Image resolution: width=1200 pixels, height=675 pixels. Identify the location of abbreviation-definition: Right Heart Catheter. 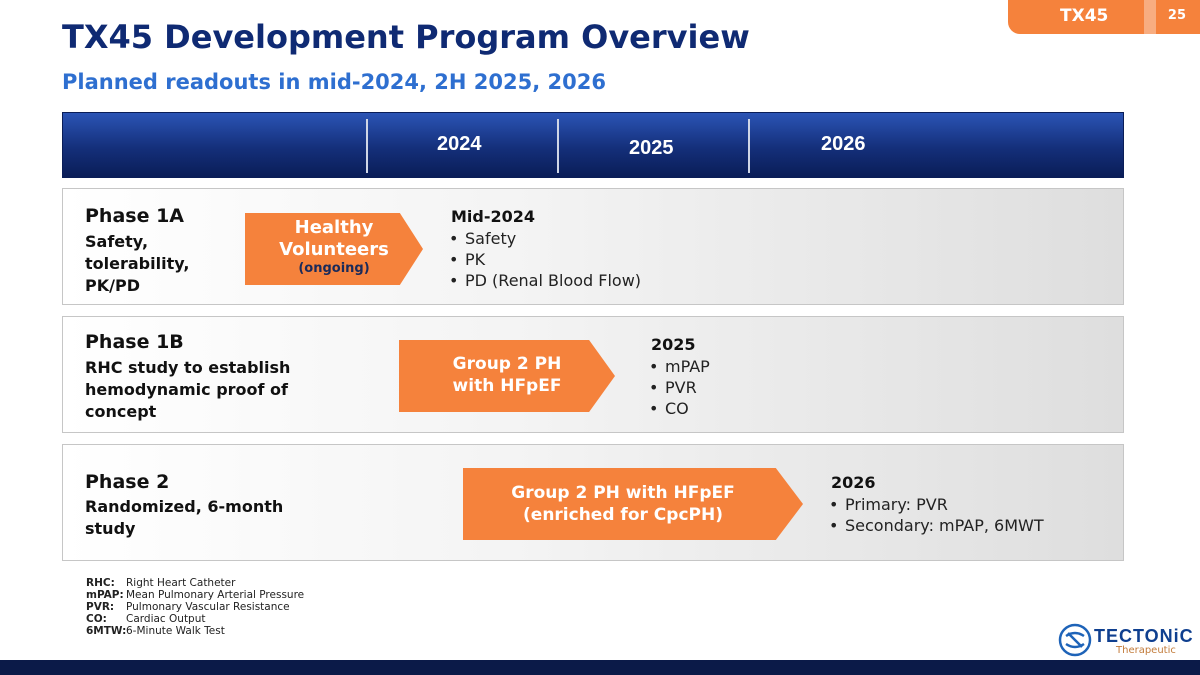
(181, 583).